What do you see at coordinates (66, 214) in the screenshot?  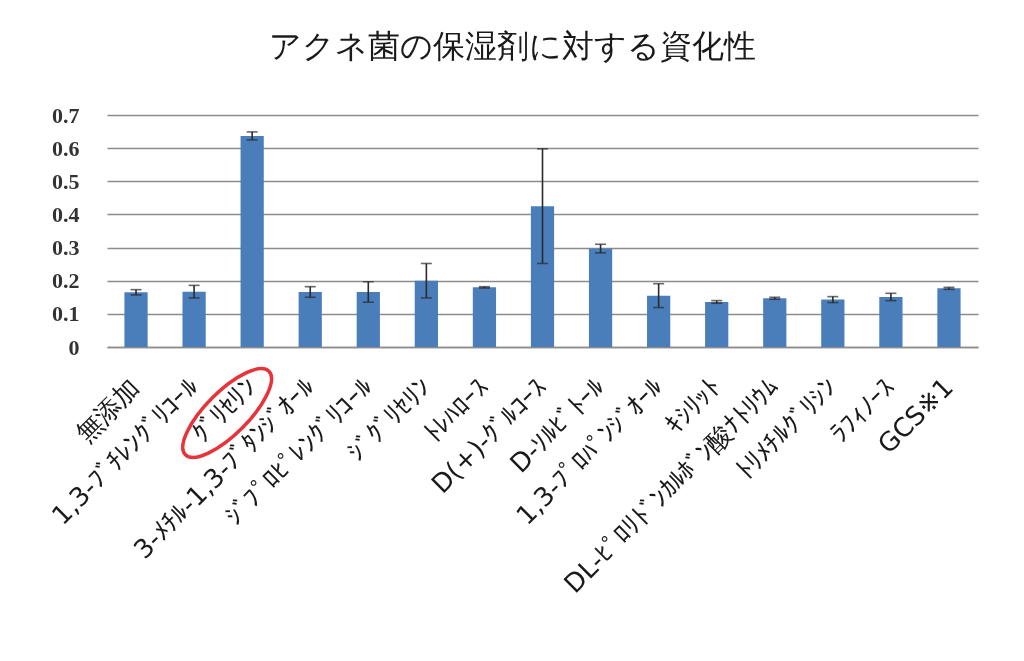 I see `y-tick-label: 0.4` at bounding box center [66, 214].